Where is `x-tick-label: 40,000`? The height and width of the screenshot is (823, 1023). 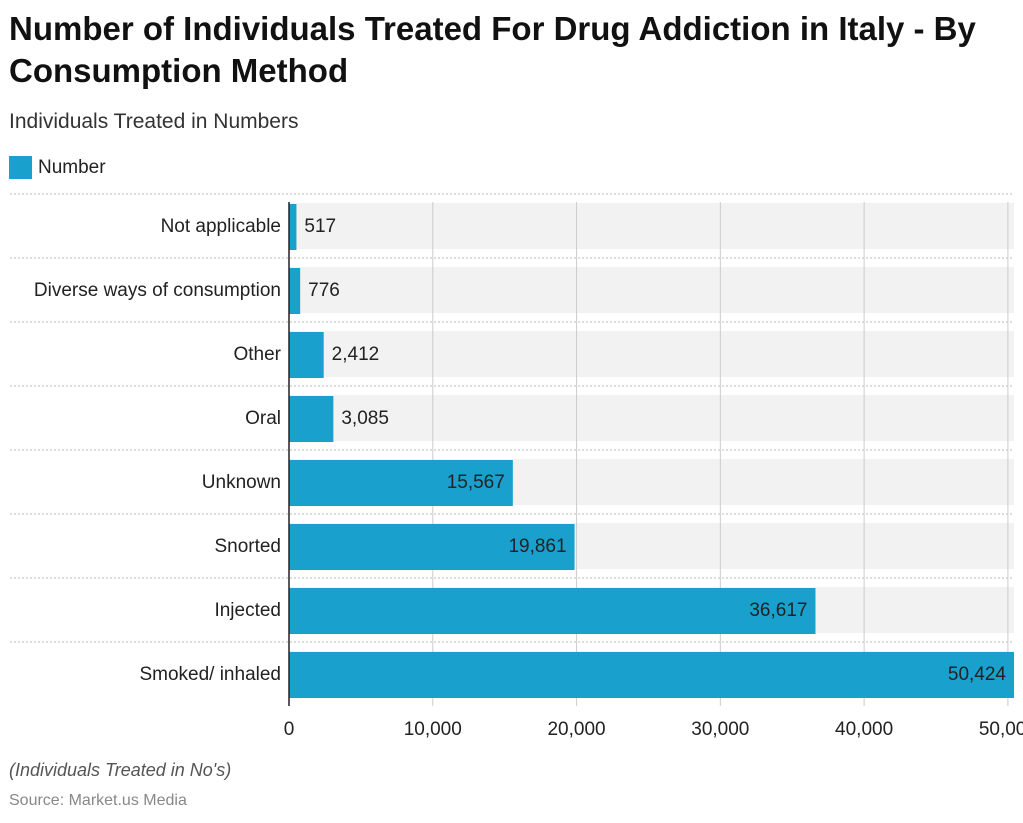 x-tick-label: 40,000 is located at coordinates (864, 729).